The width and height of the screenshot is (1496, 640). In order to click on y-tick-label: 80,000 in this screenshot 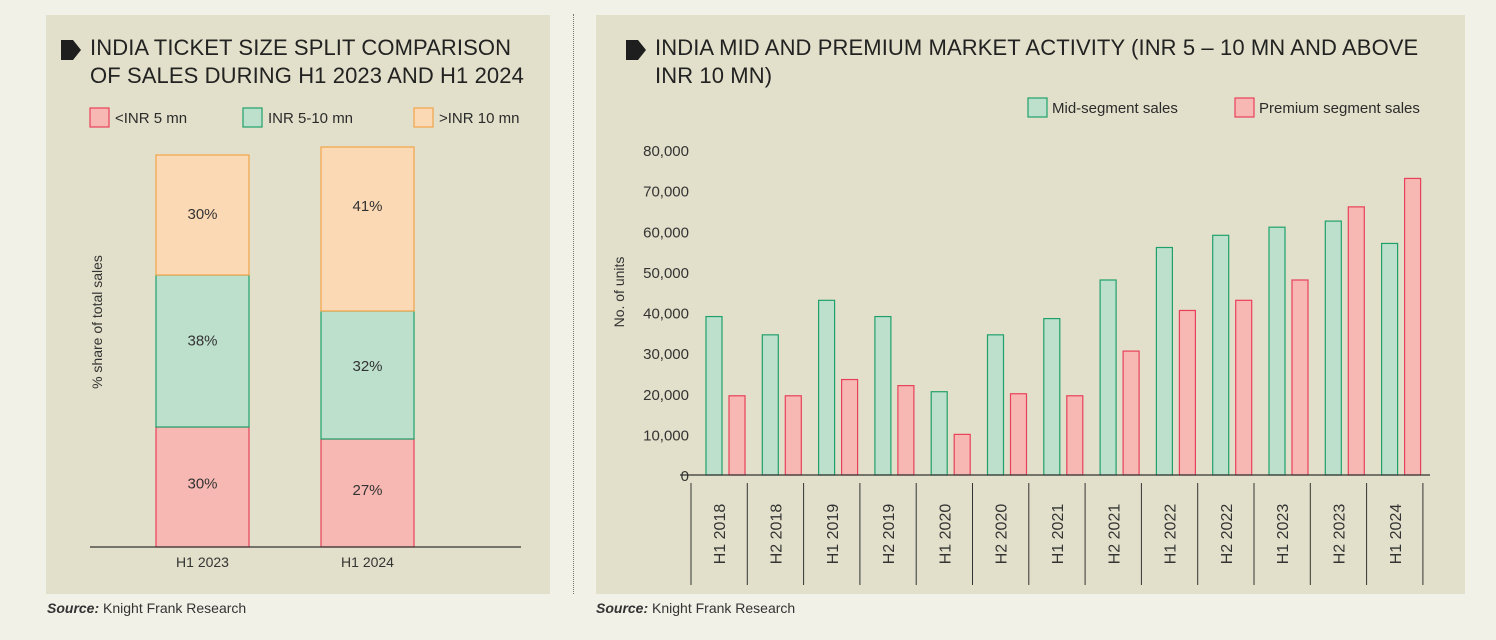, I will do `click(666, 151)`.